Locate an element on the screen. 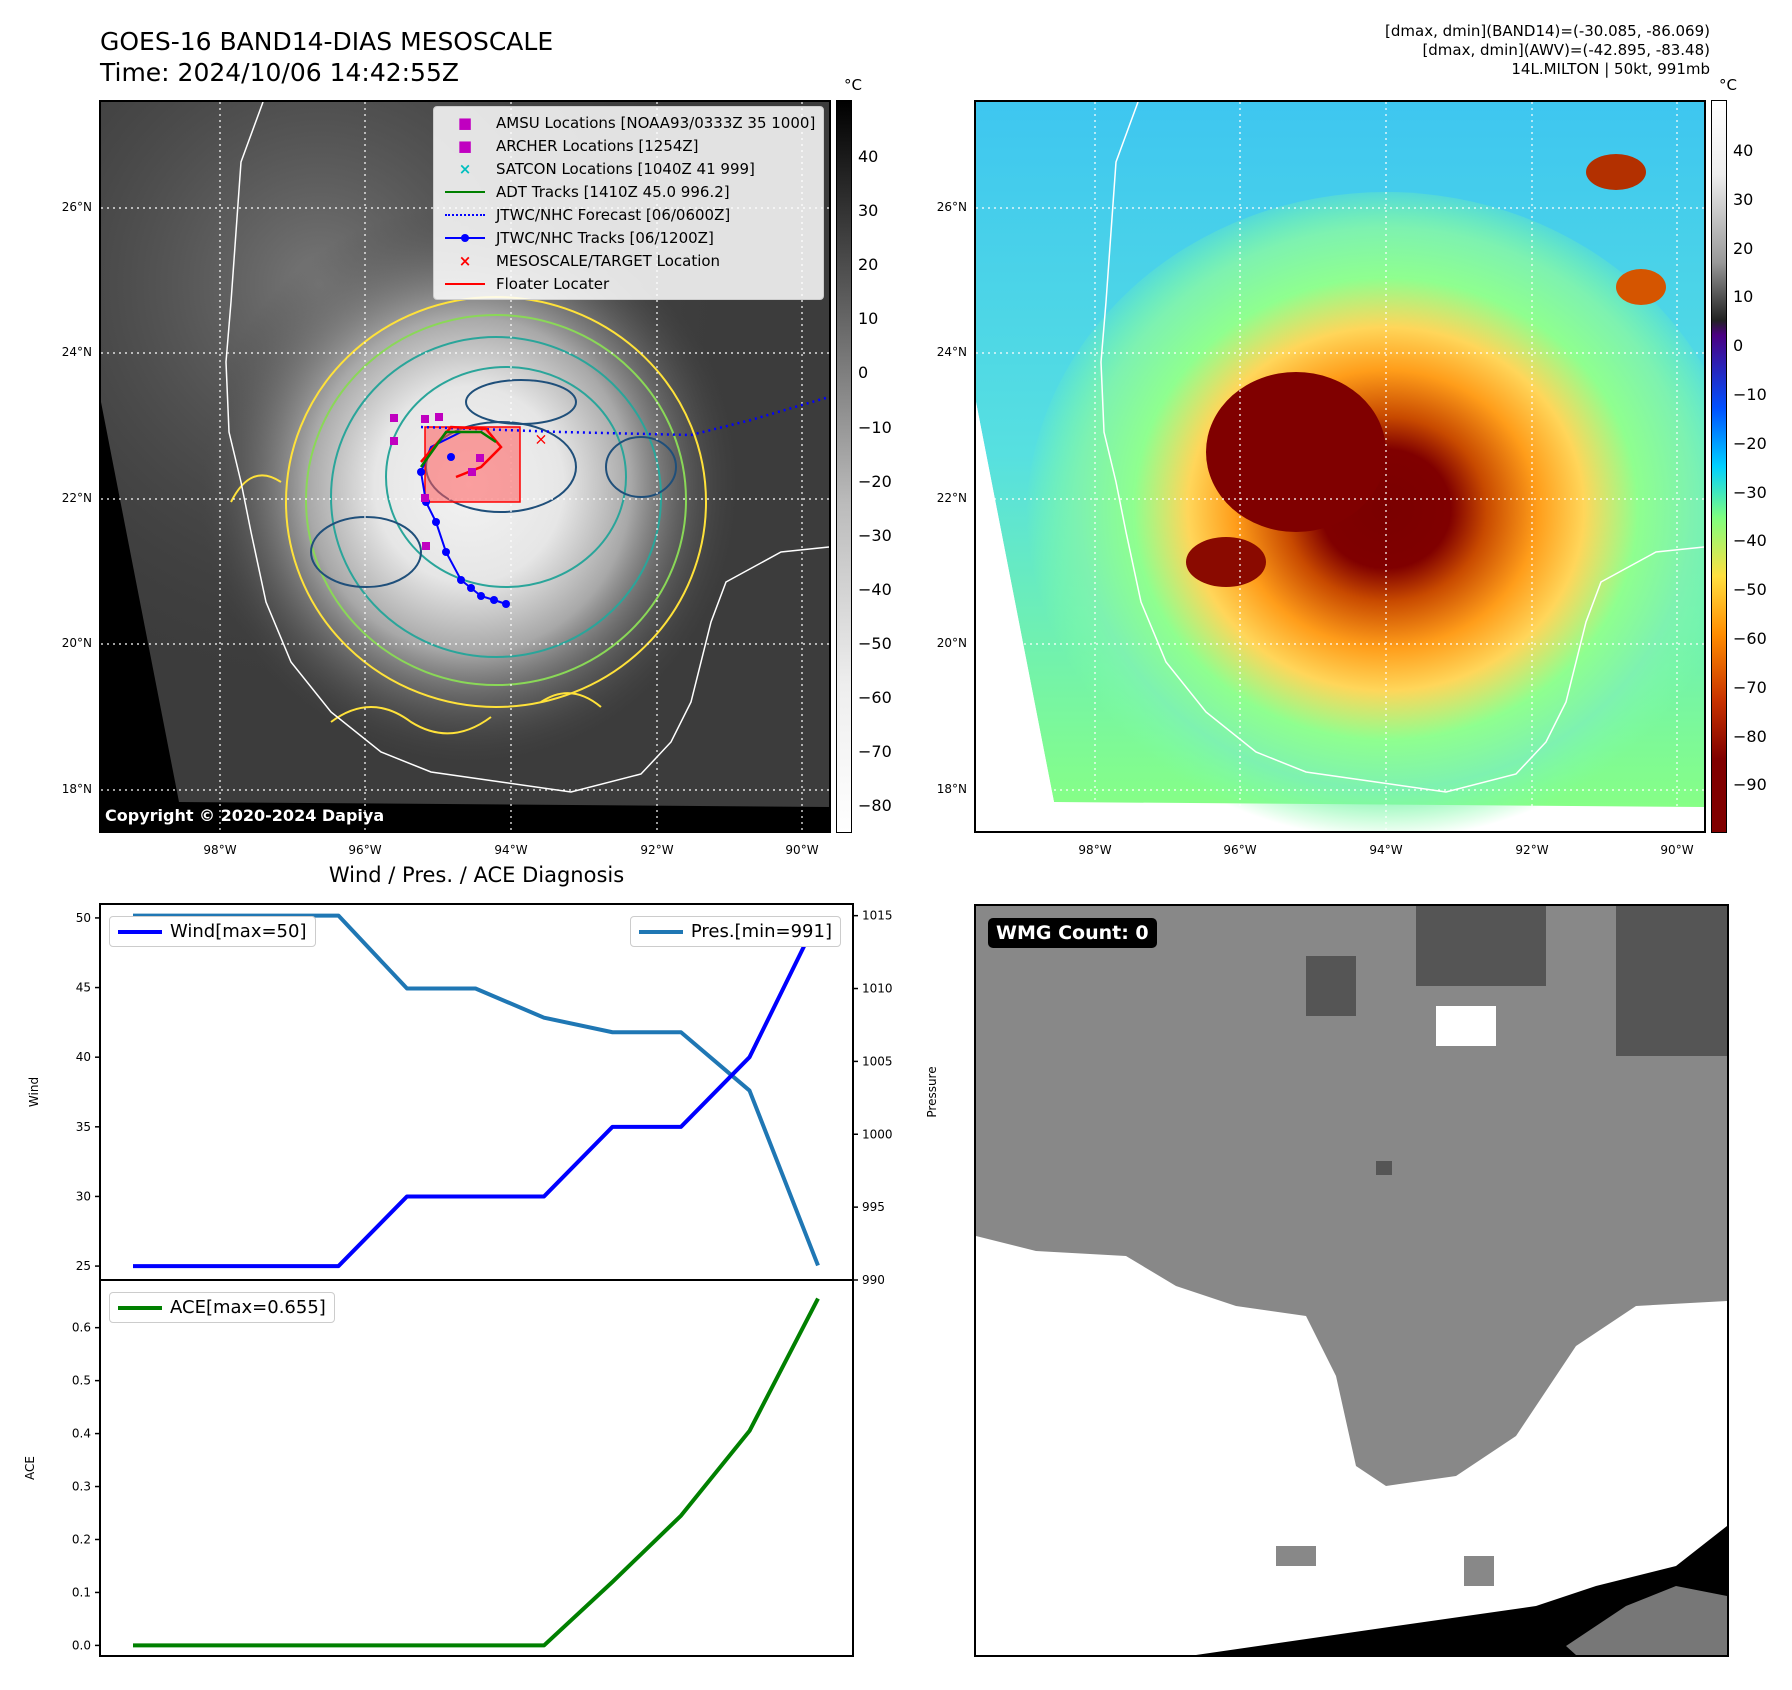  ace-axis-tick-label: 0.2 is located at coordinates (81, 1539).